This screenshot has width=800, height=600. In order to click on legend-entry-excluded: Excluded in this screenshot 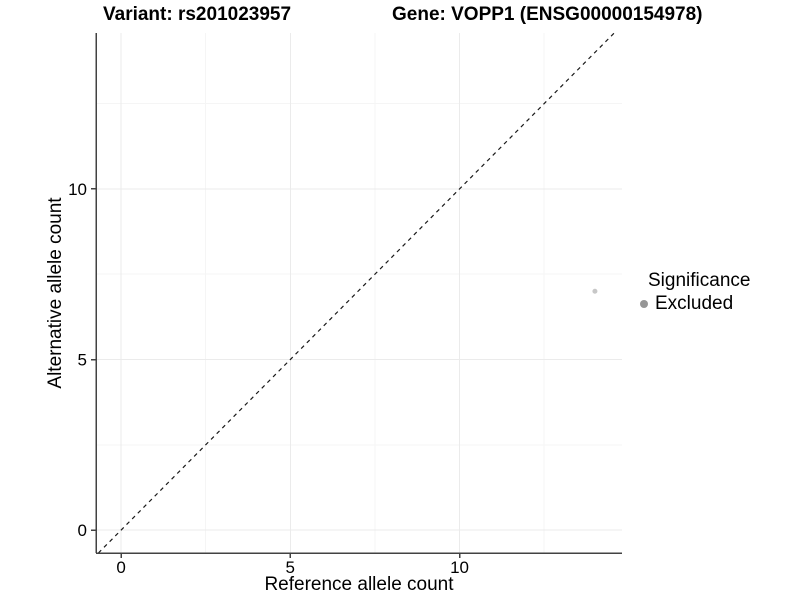, I will do `click(693, 304)`.